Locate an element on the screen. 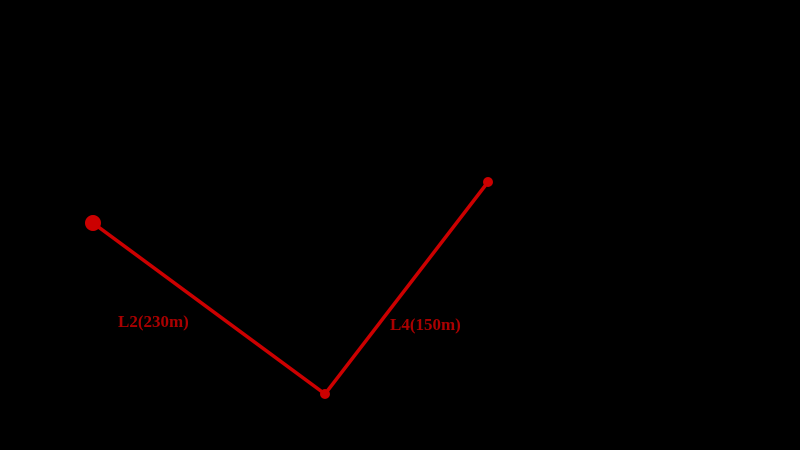 Image resolution: width=800 pixels, height=450 pixels. end-node-marker is located at coordinates (488, 182).